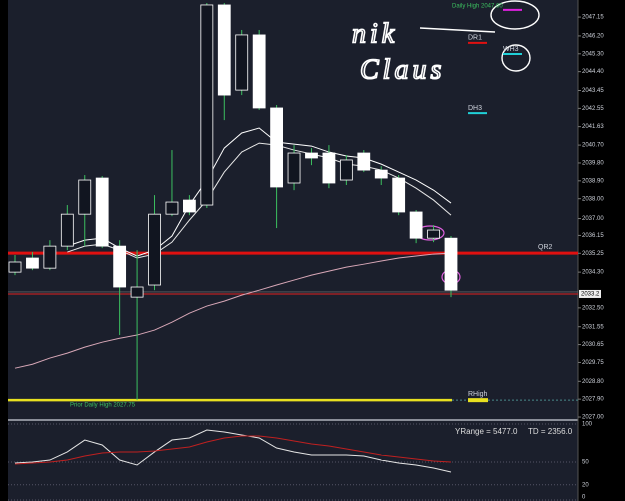 Image resolution: width=625 pixels, height=501 pixels. Describe the element at coordinates (545, 247) in the screenshot. I see `level-label: QR2` at that location.